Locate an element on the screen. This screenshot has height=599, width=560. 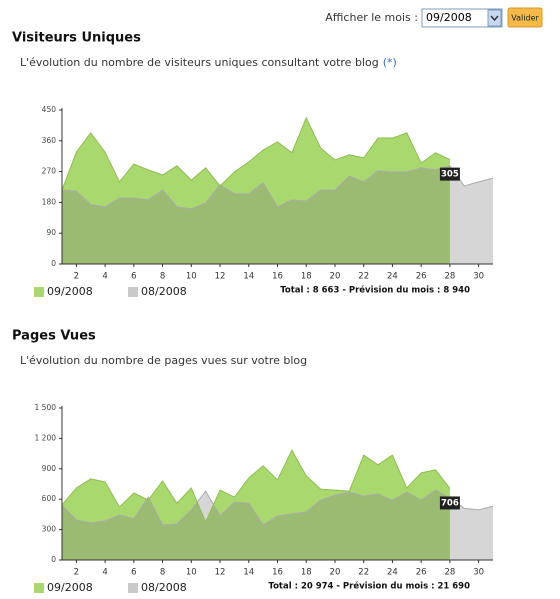
month-selected: 09/2008 is located at coordinates (449, 17).